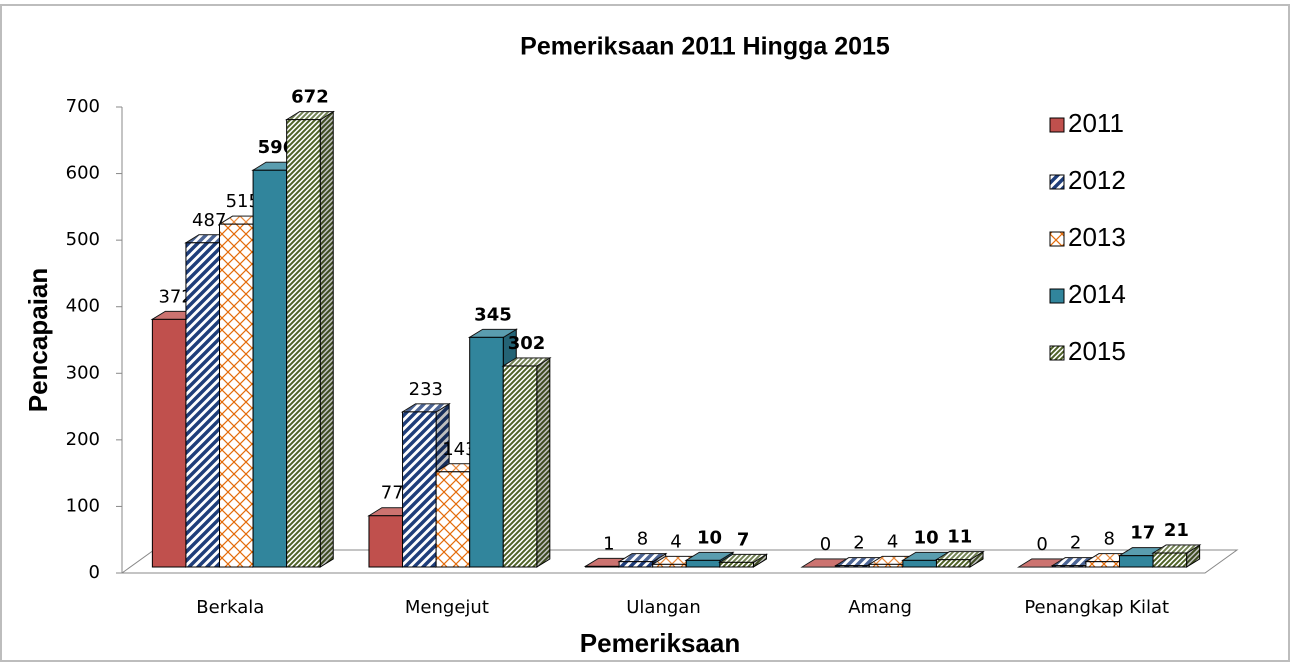 The height and width of the screenshot is (663, 1291). Describe the element at coordinates (83, 505) in the screenshot. I see `y-tick-label: 100` at that location.